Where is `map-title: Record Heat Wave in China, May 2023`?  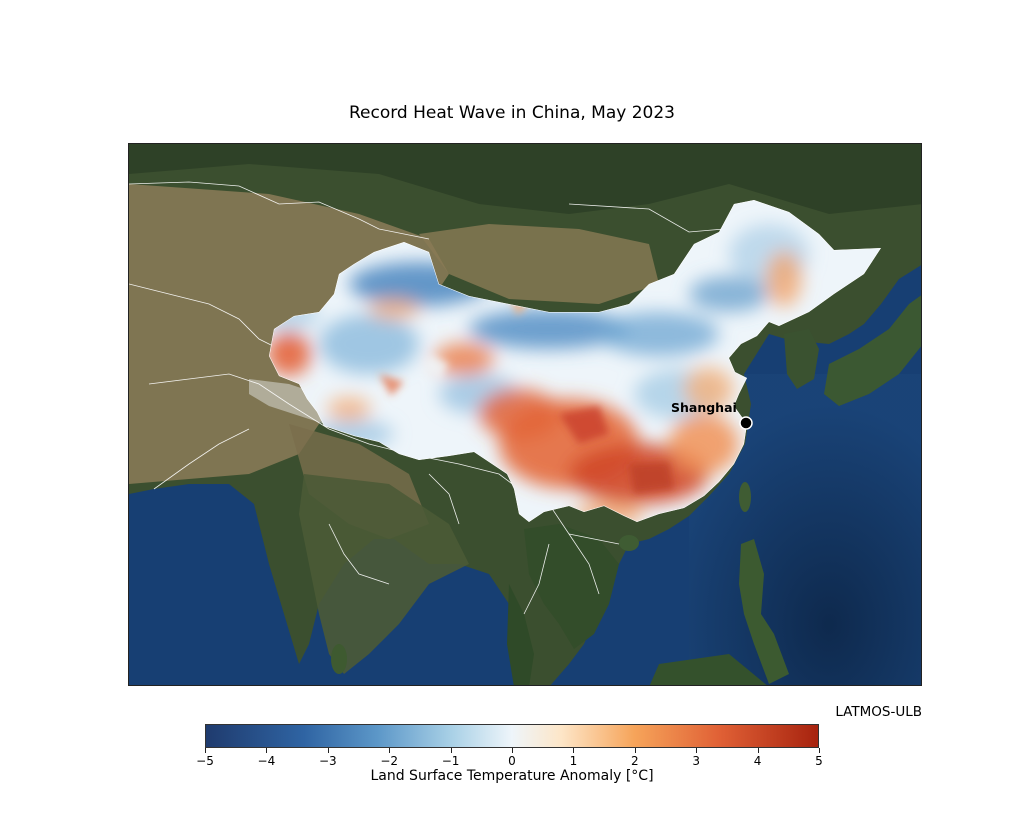
map-title: Record Heat Wave in China, May 2023 is located at coordinates (511, 113).